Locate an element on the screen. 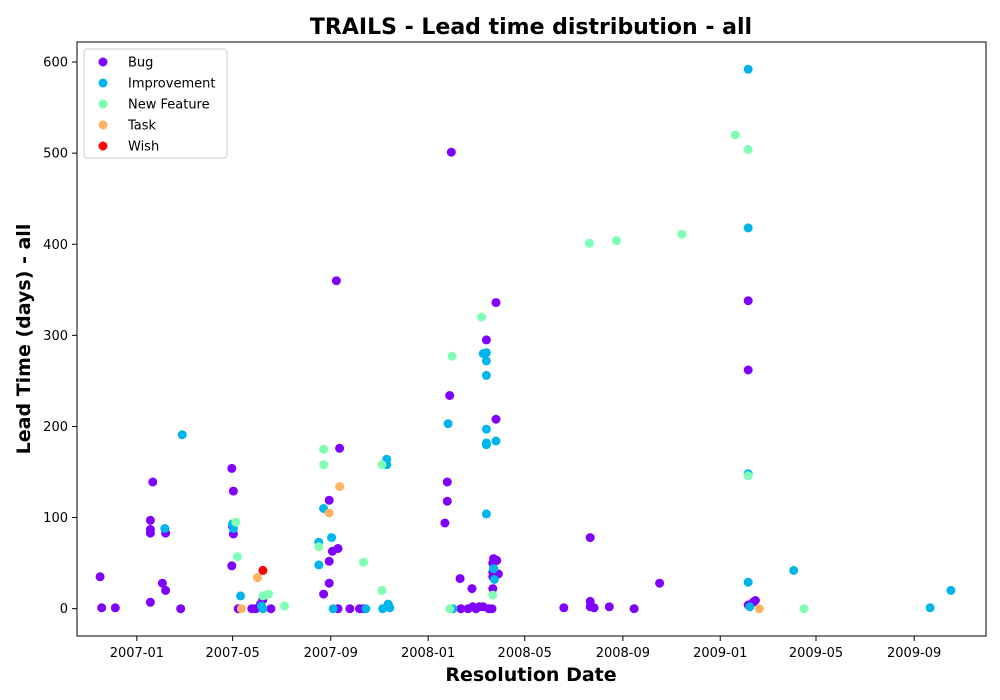  y-tick-label: 400 is located at coordinates (55, 245).